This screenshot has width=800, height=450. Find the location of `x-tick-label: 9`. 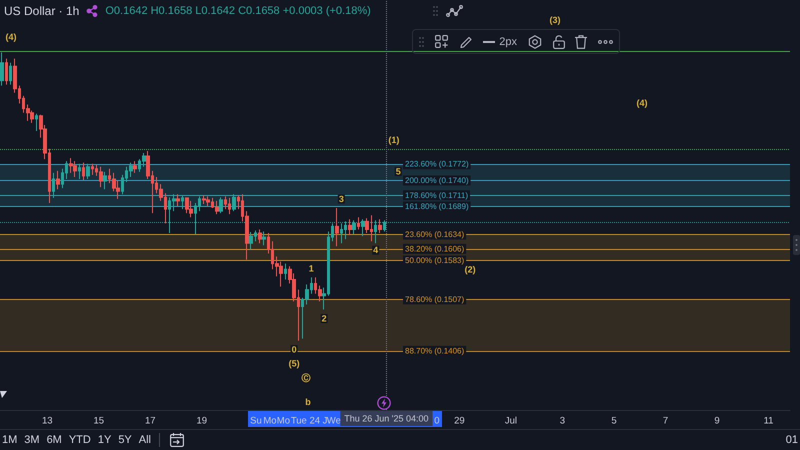

x-tick-label: 9 is located at coordinates (717, 421).